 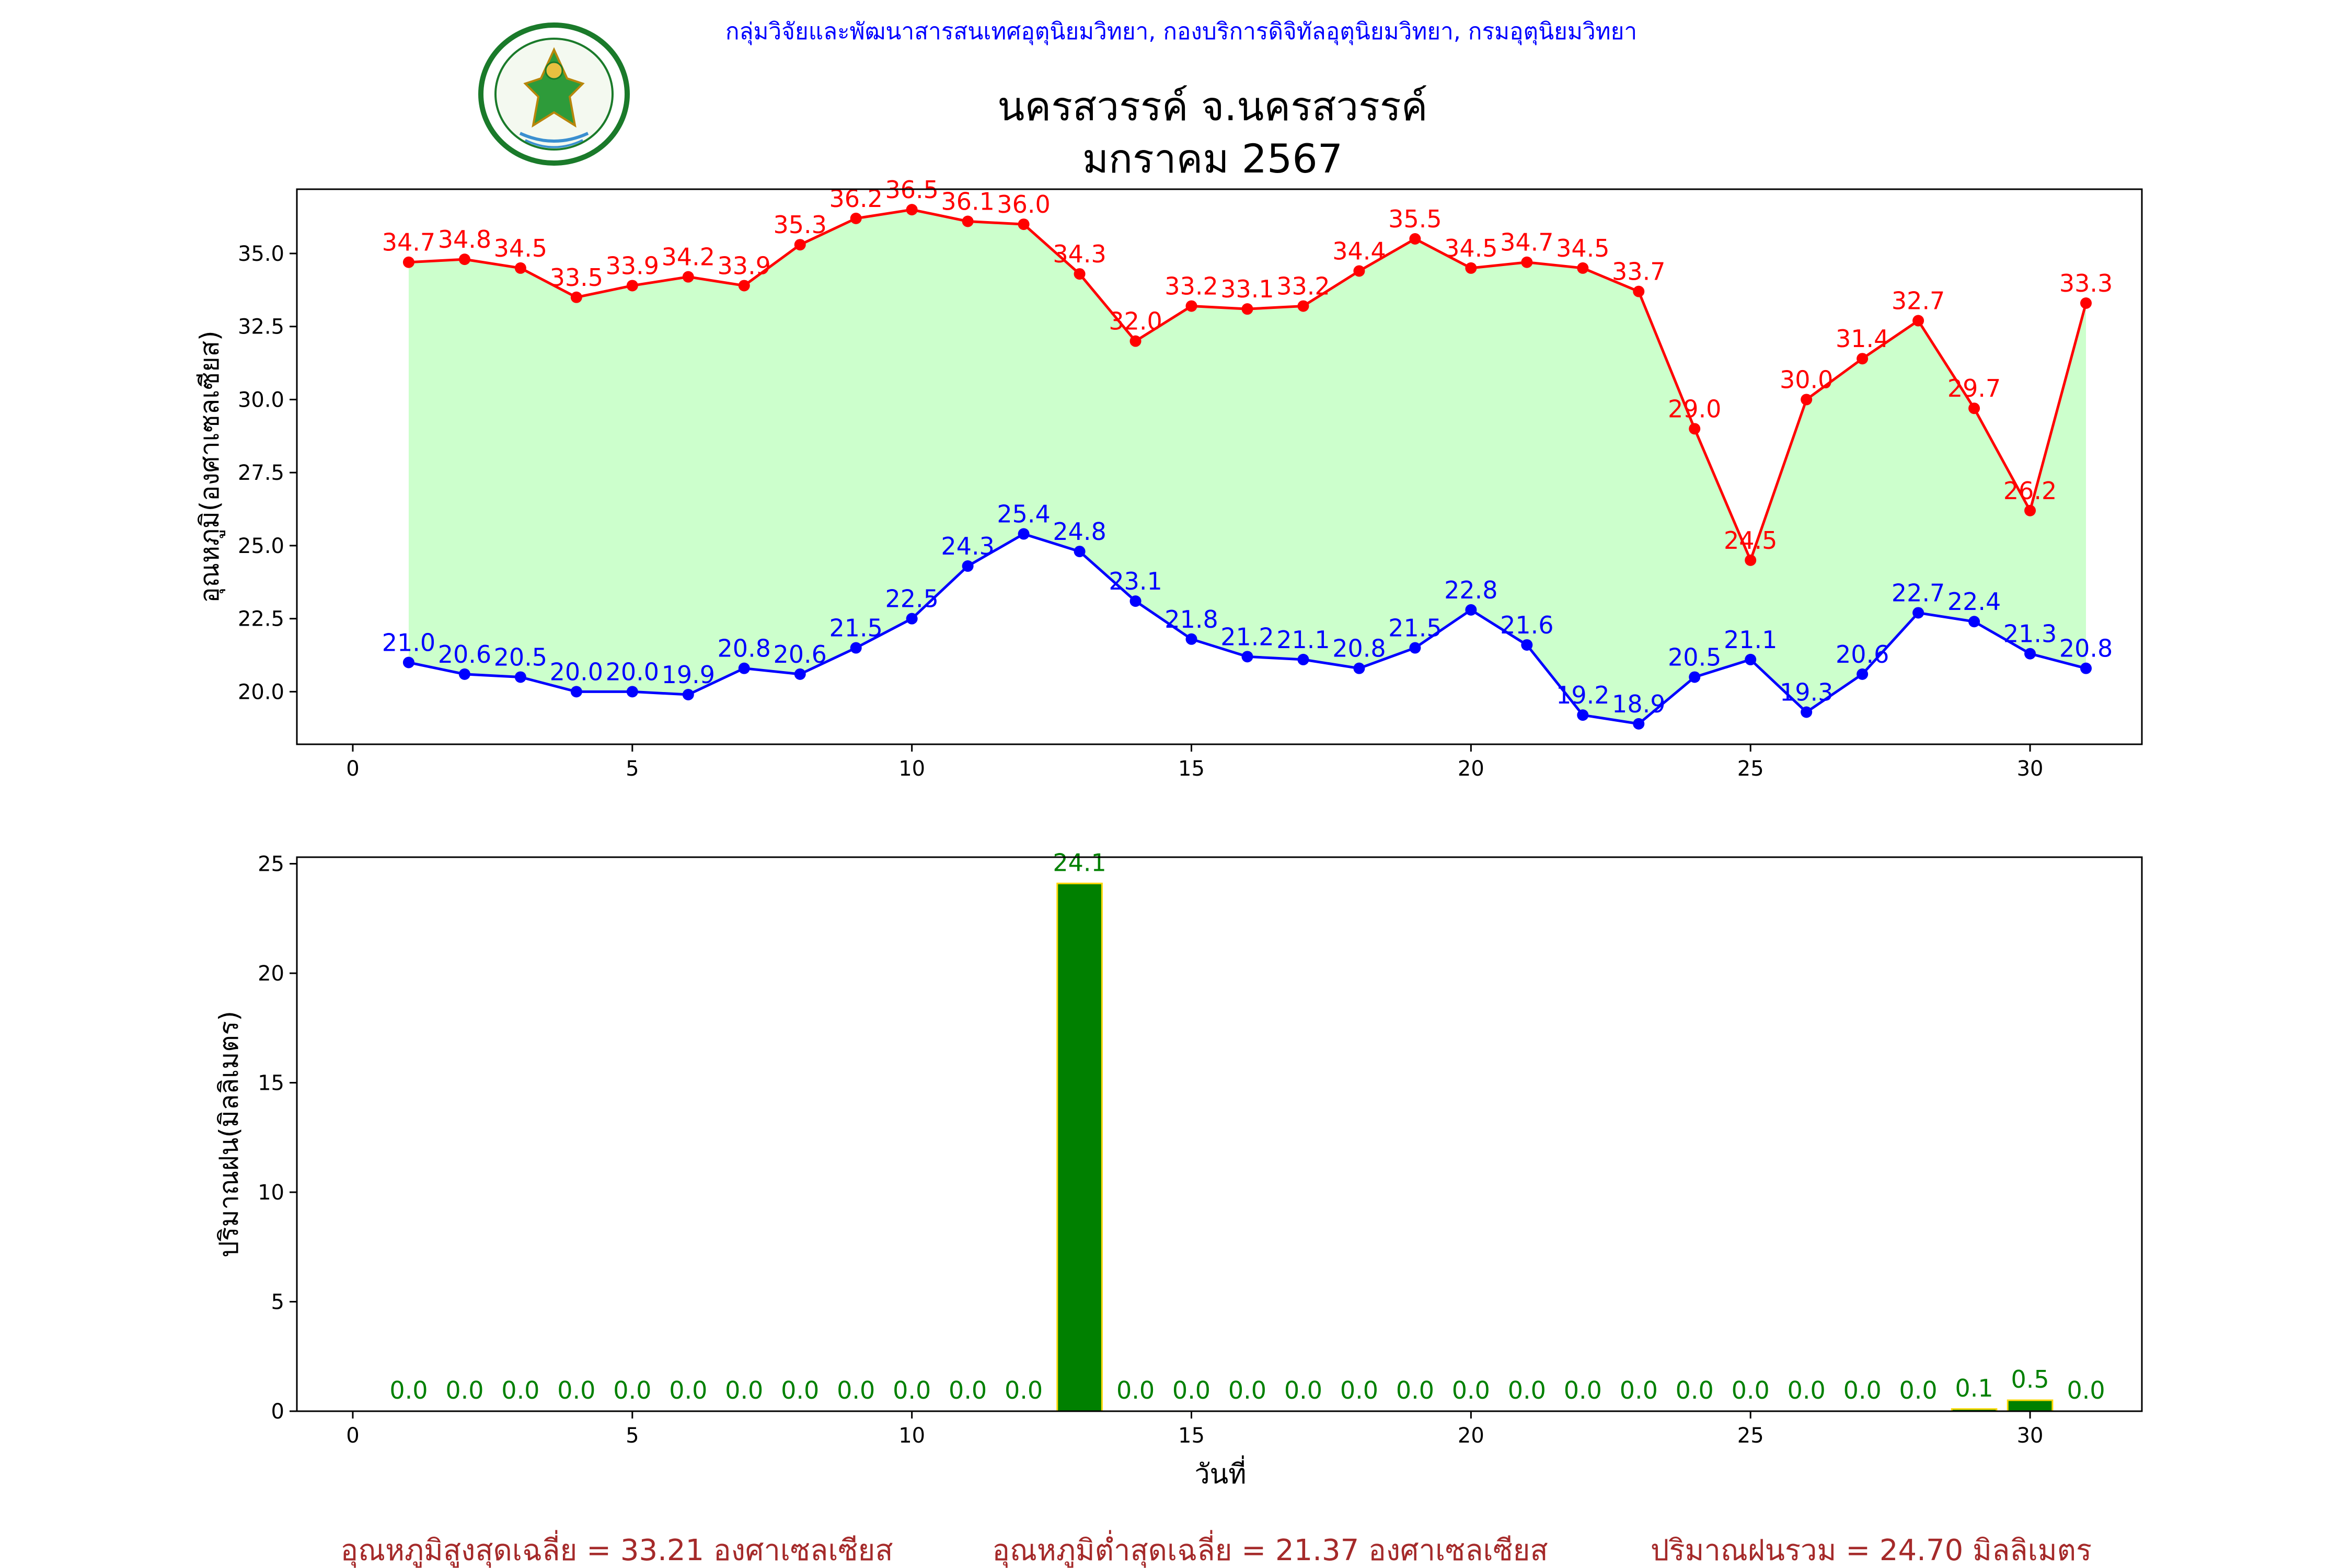 I want to click on tmin-data-label: 18.9, so click(x=1638, y=704).